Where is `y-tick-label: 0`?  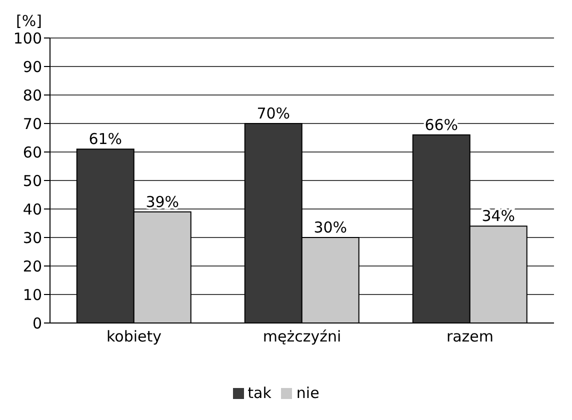
y-tick-label: 0 is located at coordinates (37, 323).